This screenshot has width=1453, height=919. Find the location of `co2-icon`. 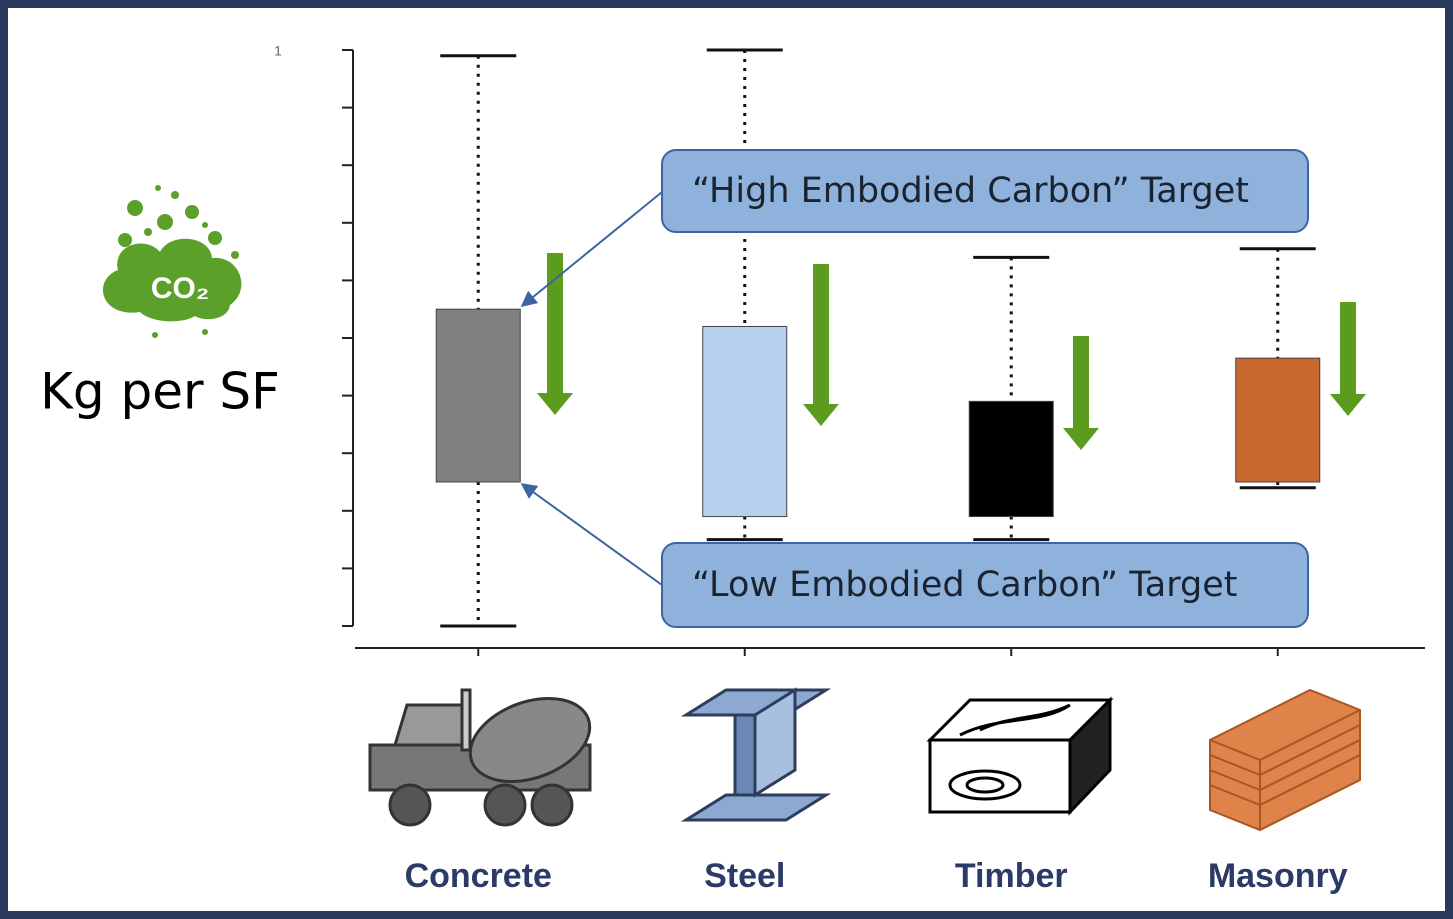

co2-icon is located at coordinates (172, 265).